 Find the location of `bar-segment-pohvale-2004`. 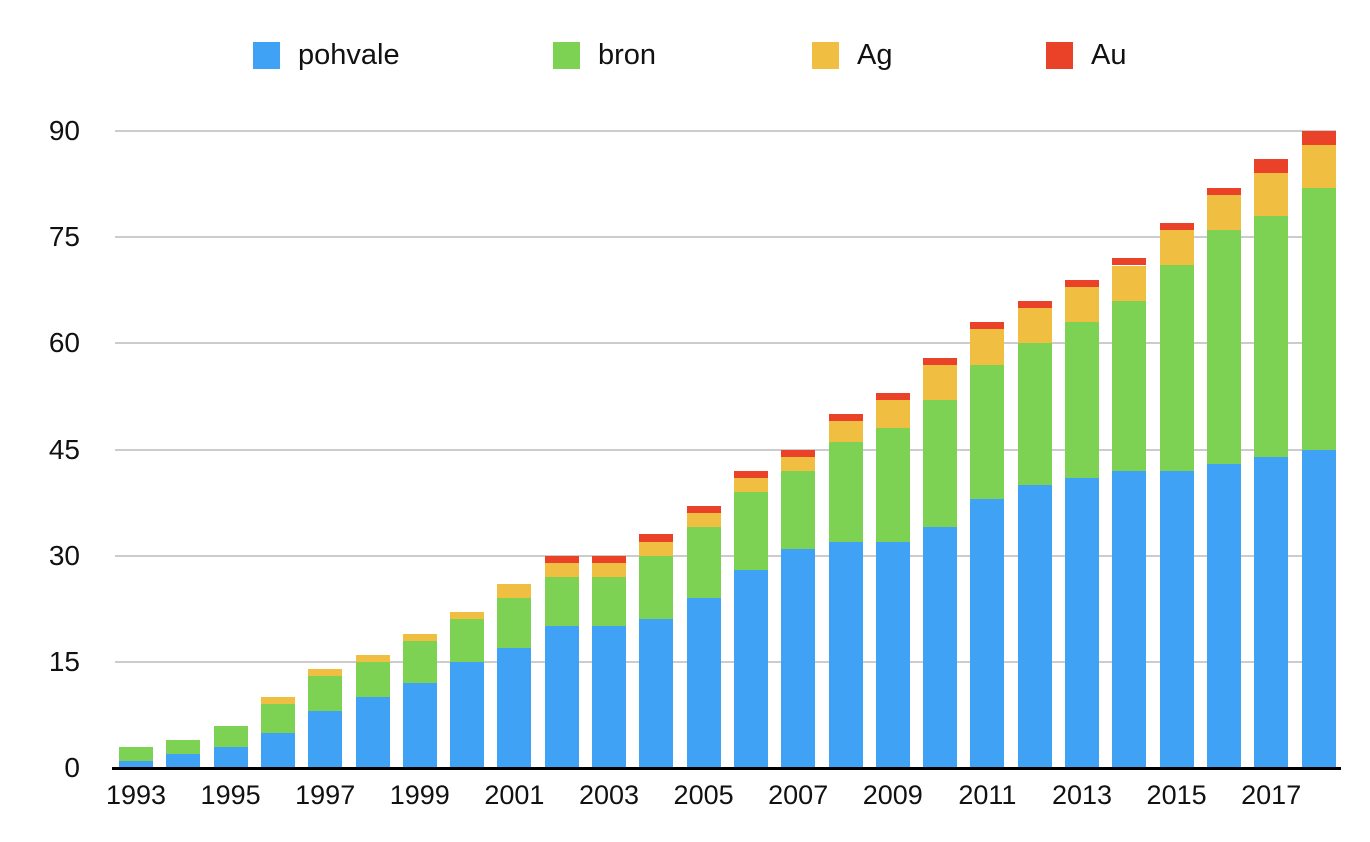

bar-segment-pohvale-2004 is located at coordinates (656, 693).